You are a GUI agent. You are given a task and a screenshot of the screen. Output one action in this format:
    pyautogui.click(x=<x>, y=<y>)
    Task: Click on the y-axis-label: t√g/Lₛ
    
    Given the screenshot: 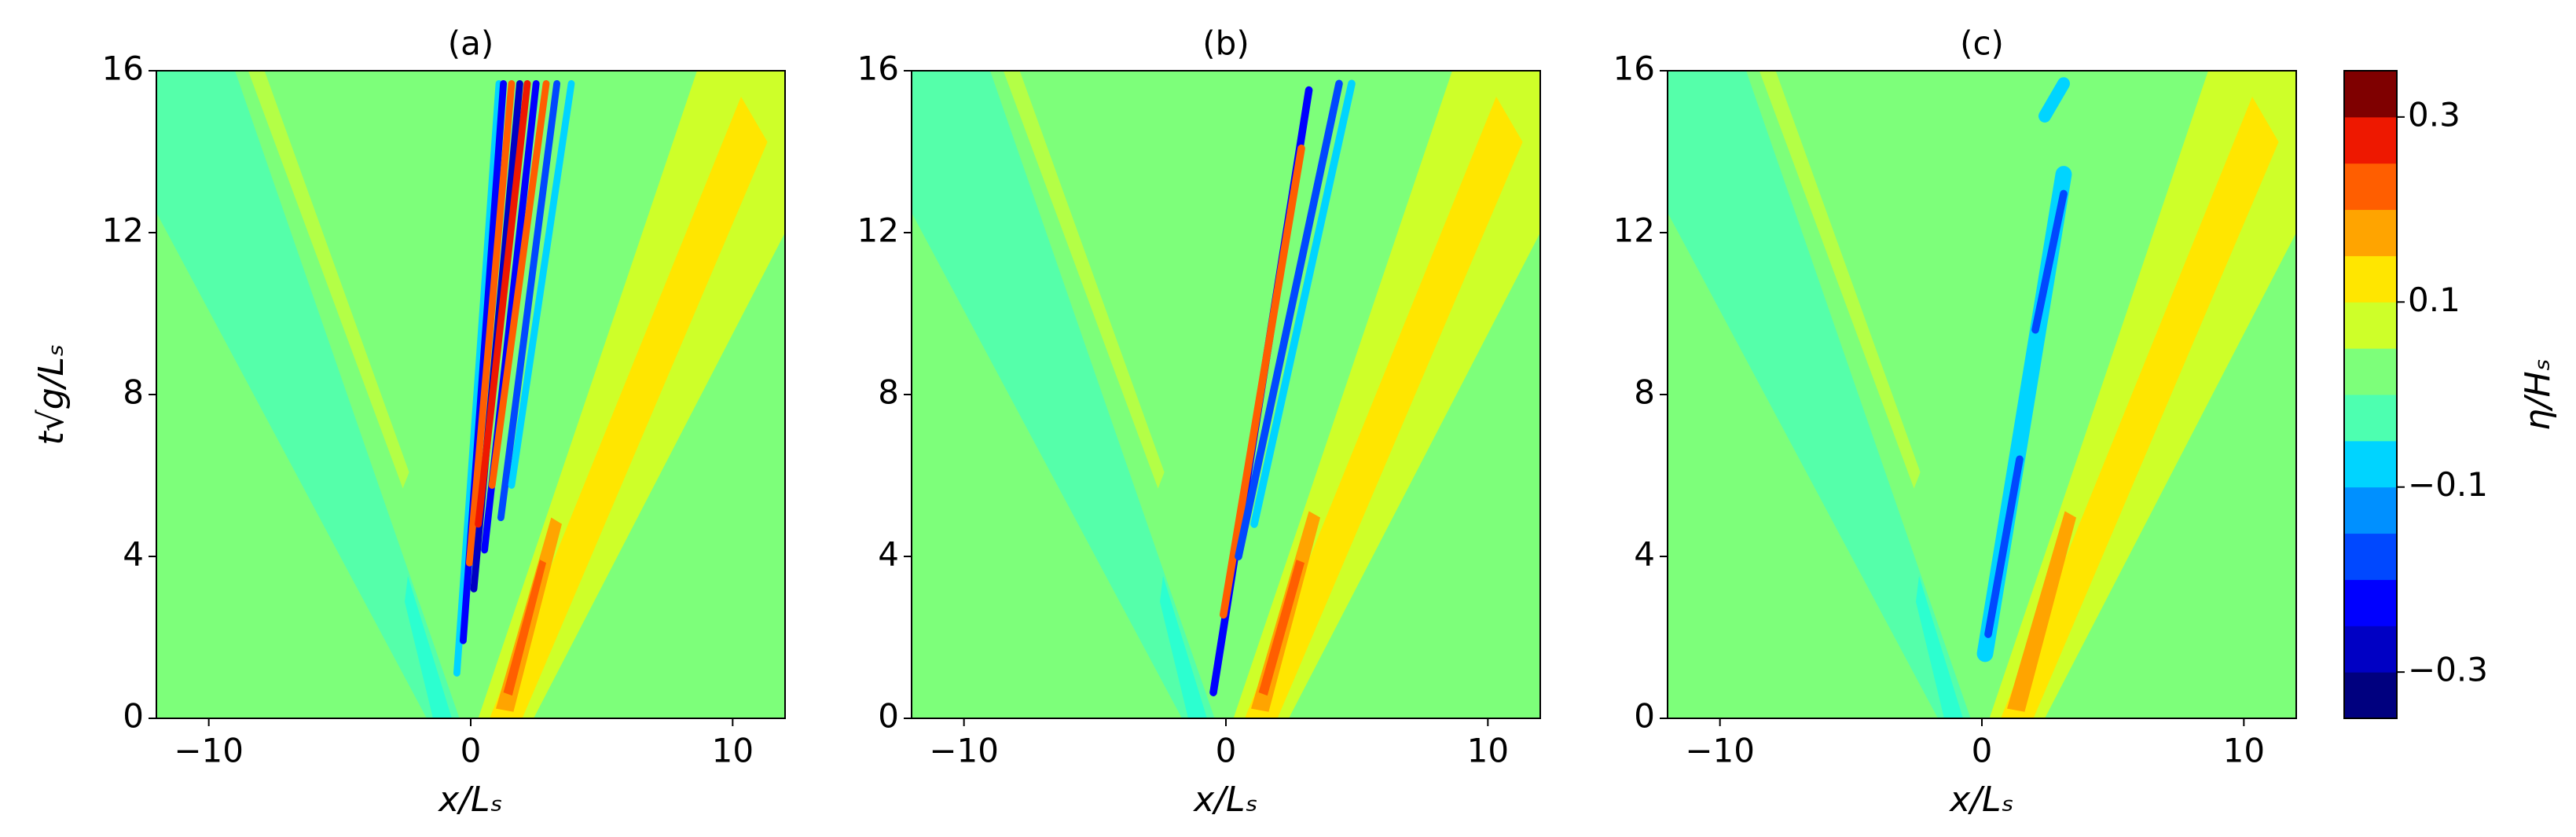 What is the action you would take?
    pyautogui.click(x=51, y=395)
    